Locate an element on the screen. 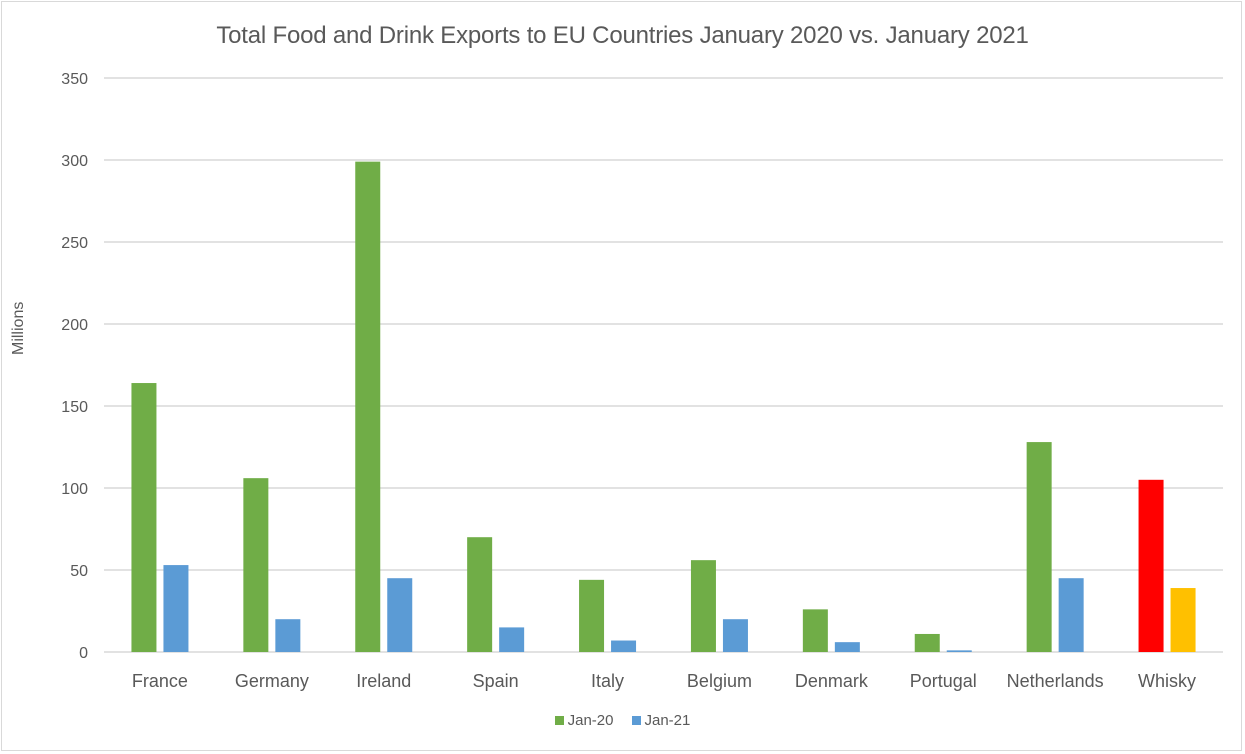  y-tick-label-300: 300 is located at coordinates (74, 161).